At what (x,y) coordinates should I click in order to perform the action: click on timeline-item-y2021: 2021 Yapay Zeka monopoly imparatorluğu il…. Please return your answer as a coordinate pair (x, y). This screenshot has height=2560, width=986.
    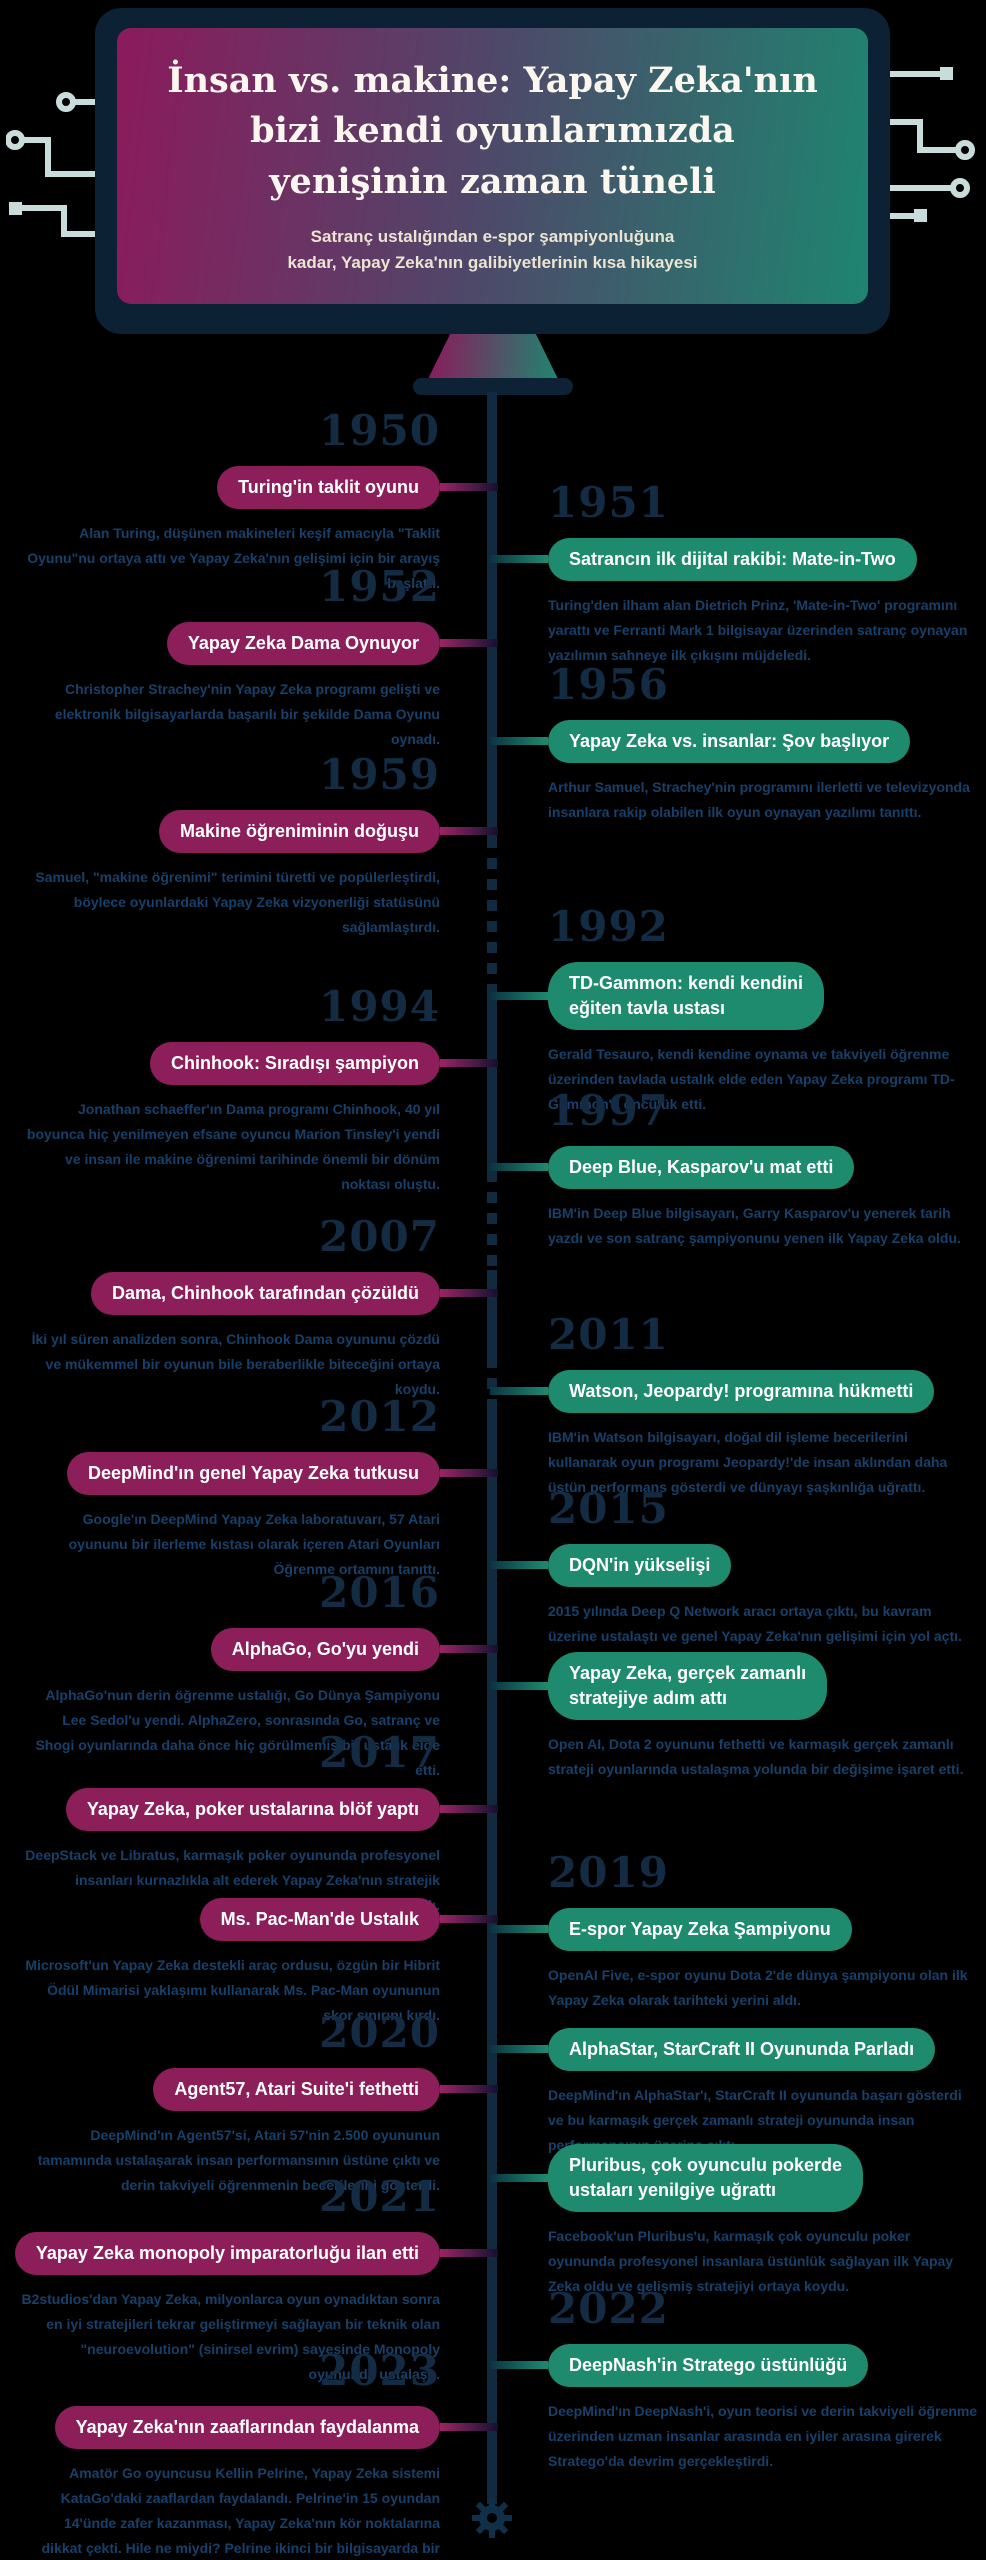
    Looking at the image, I should click on (256, 2282).